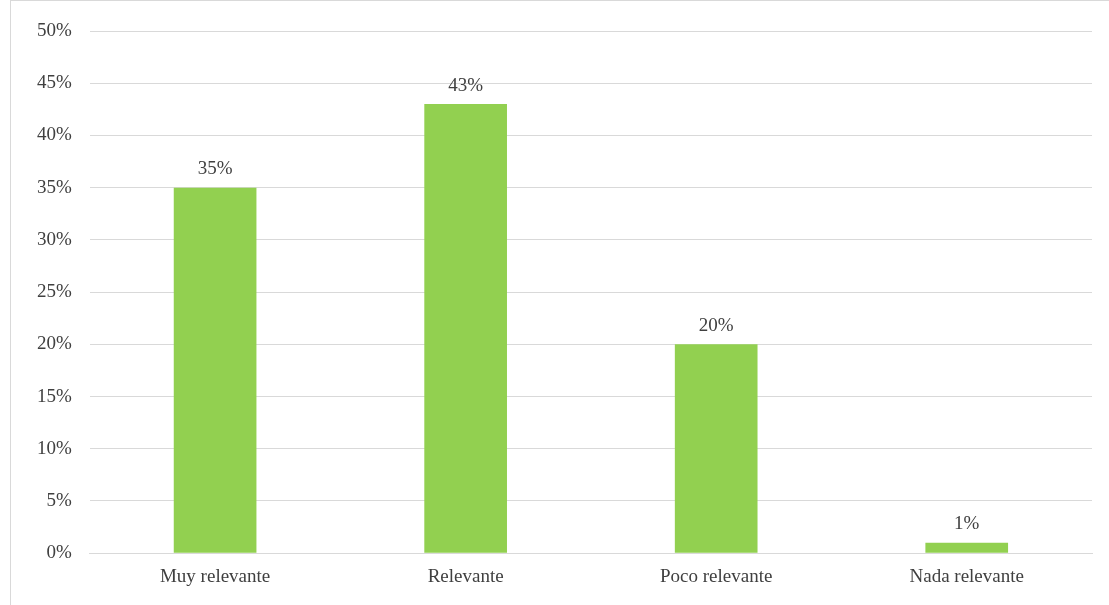  What do you see at coordinates (54, 291) in the screenshot?
I see `y-tick-label: 25%` at bounding box center [54, 291].